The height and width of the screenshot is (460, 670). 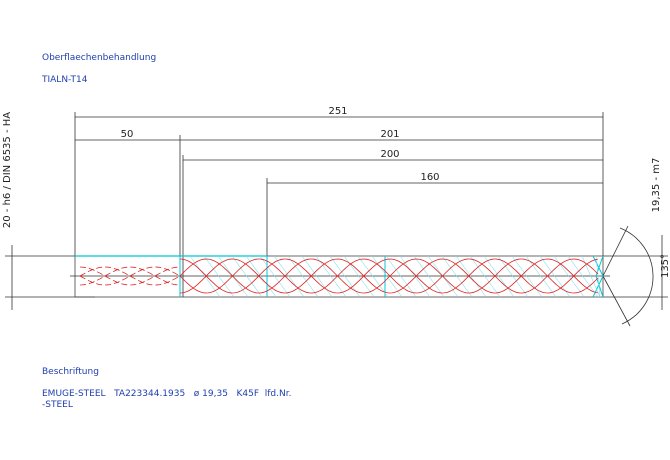 What do you see at coordinates (99, 58) in the screenshot?
I see `surface-heading: Oberflaechenbehandlung` at bounding box center [99, 58].